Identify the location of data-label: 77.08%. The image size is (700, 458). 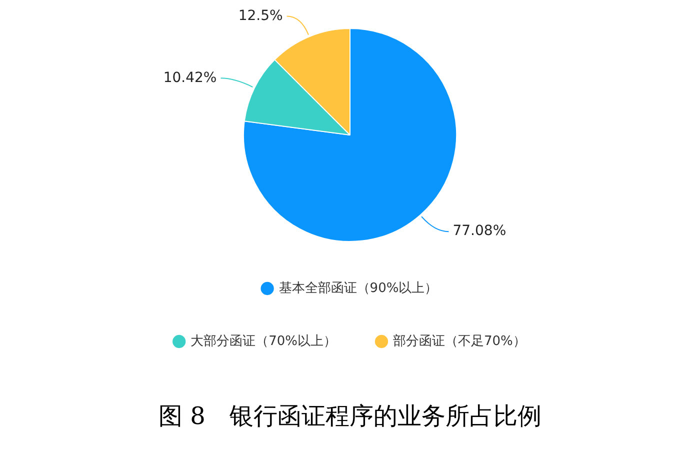
(479, 231).